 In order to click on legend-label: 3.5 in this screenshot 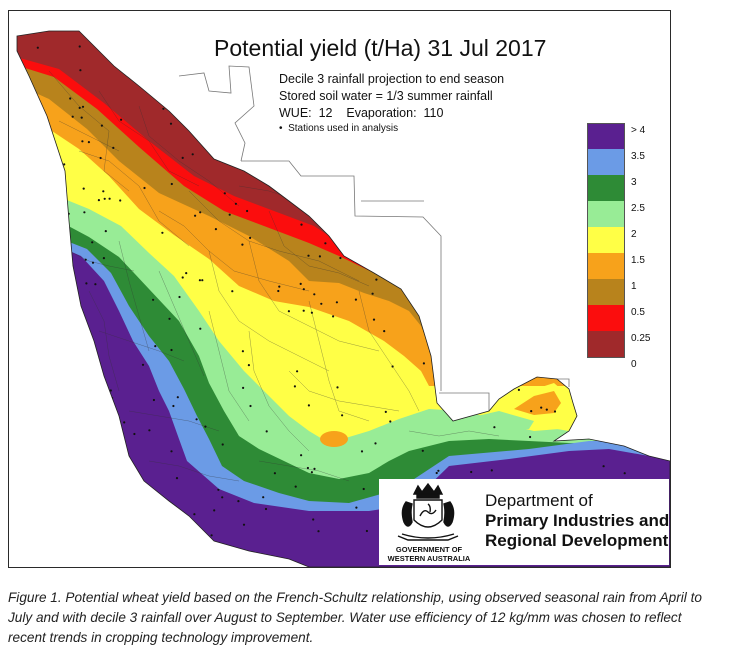, I will do `click(638, 156)`.